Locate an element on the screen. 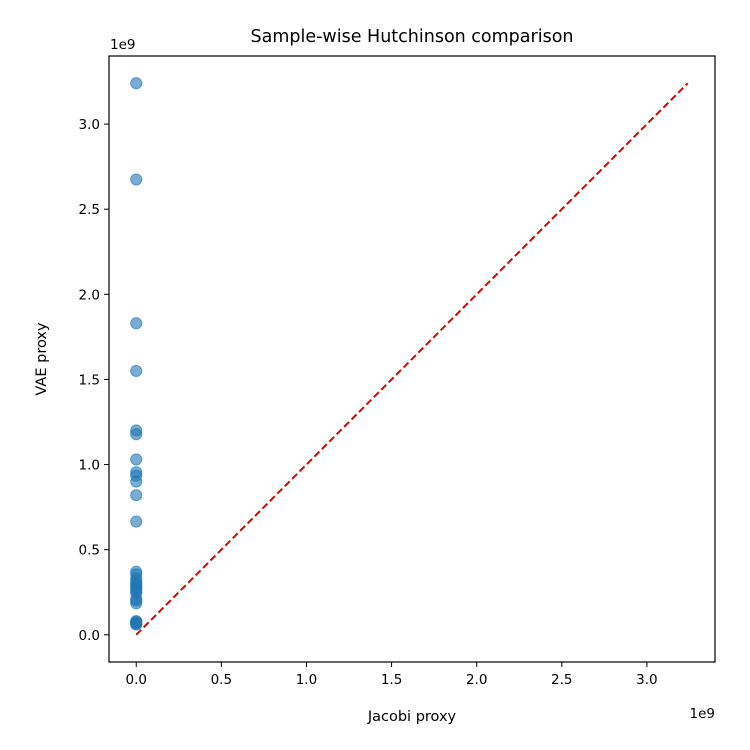 The height and width of the screenshot is (750, 750). y-axis-label: VAE proxy is located at coordinates (42, 359).